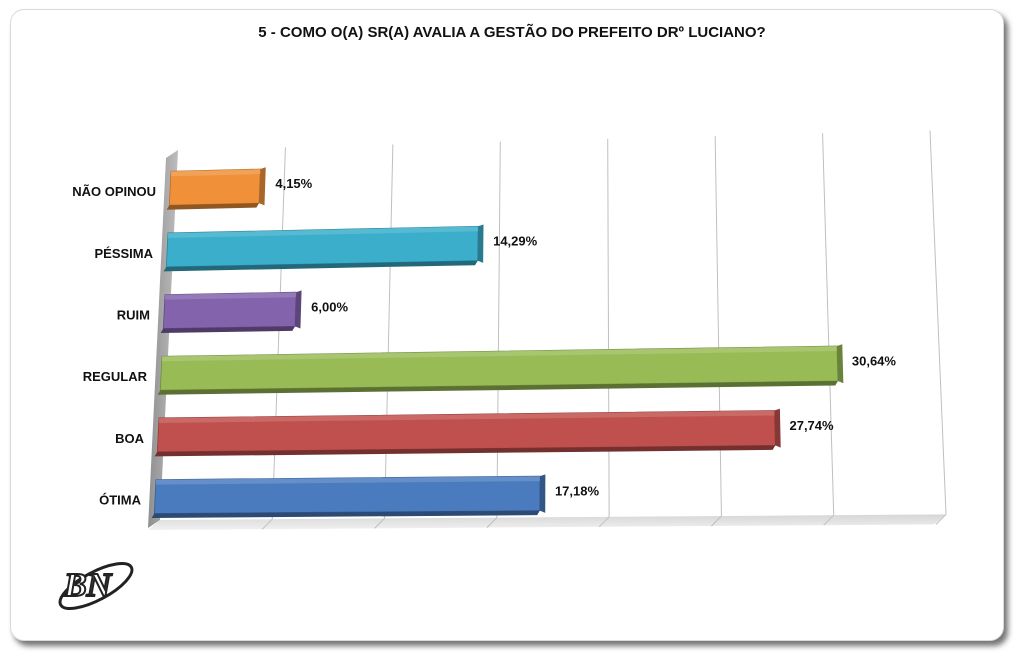 The width and height of the screenshot is (1024, 661). I want to click on category-label: BOA, so click(130, 438).